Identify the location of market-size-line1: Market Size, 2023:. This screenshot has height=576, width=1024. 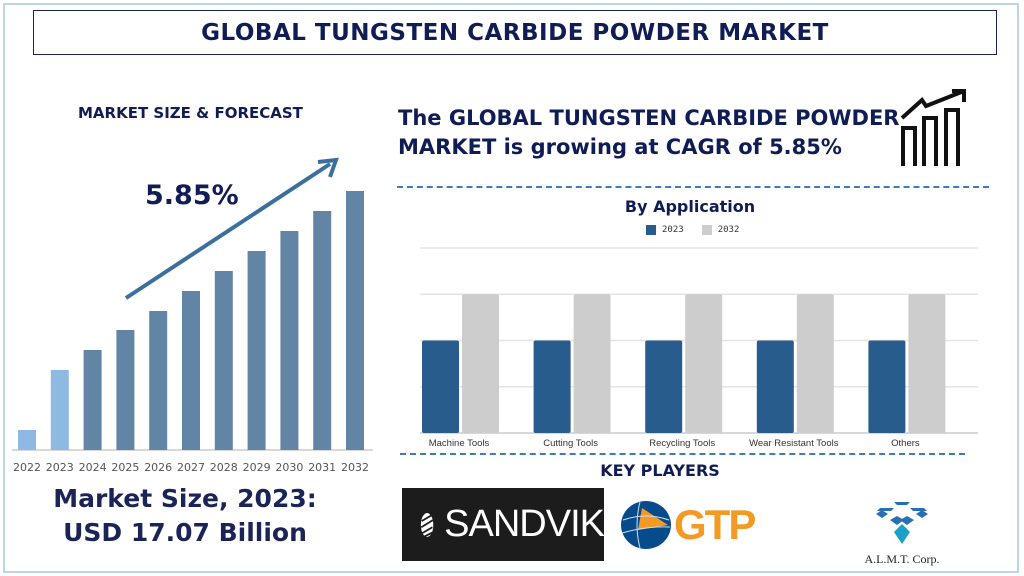
(185, 498).